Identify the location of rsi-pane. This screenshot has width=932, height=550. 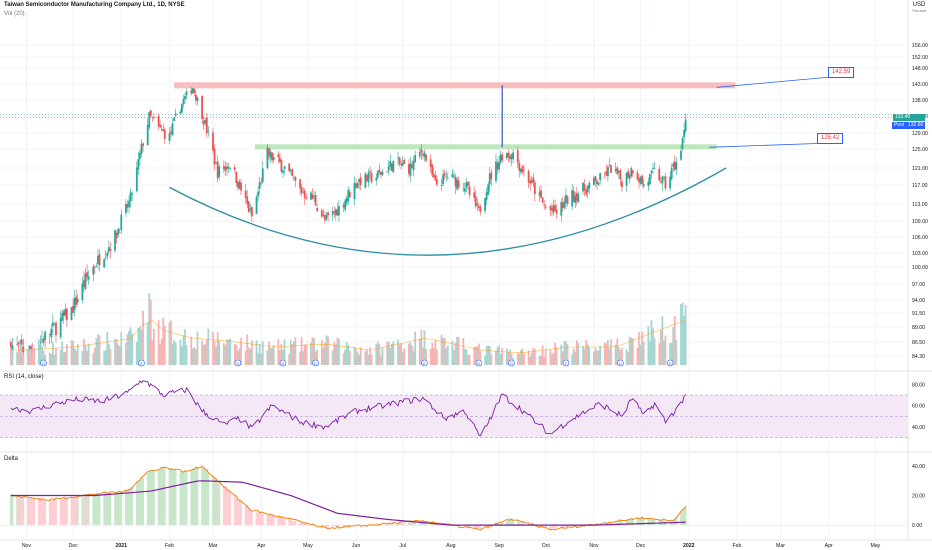
(454, 409).